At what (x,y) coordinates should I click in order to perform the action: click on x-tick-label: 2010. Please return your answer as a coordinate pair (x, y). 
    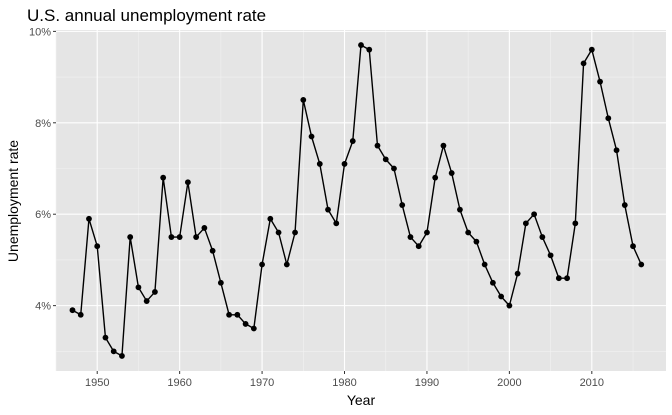
    Looking at the image, I should click on (592, 383).